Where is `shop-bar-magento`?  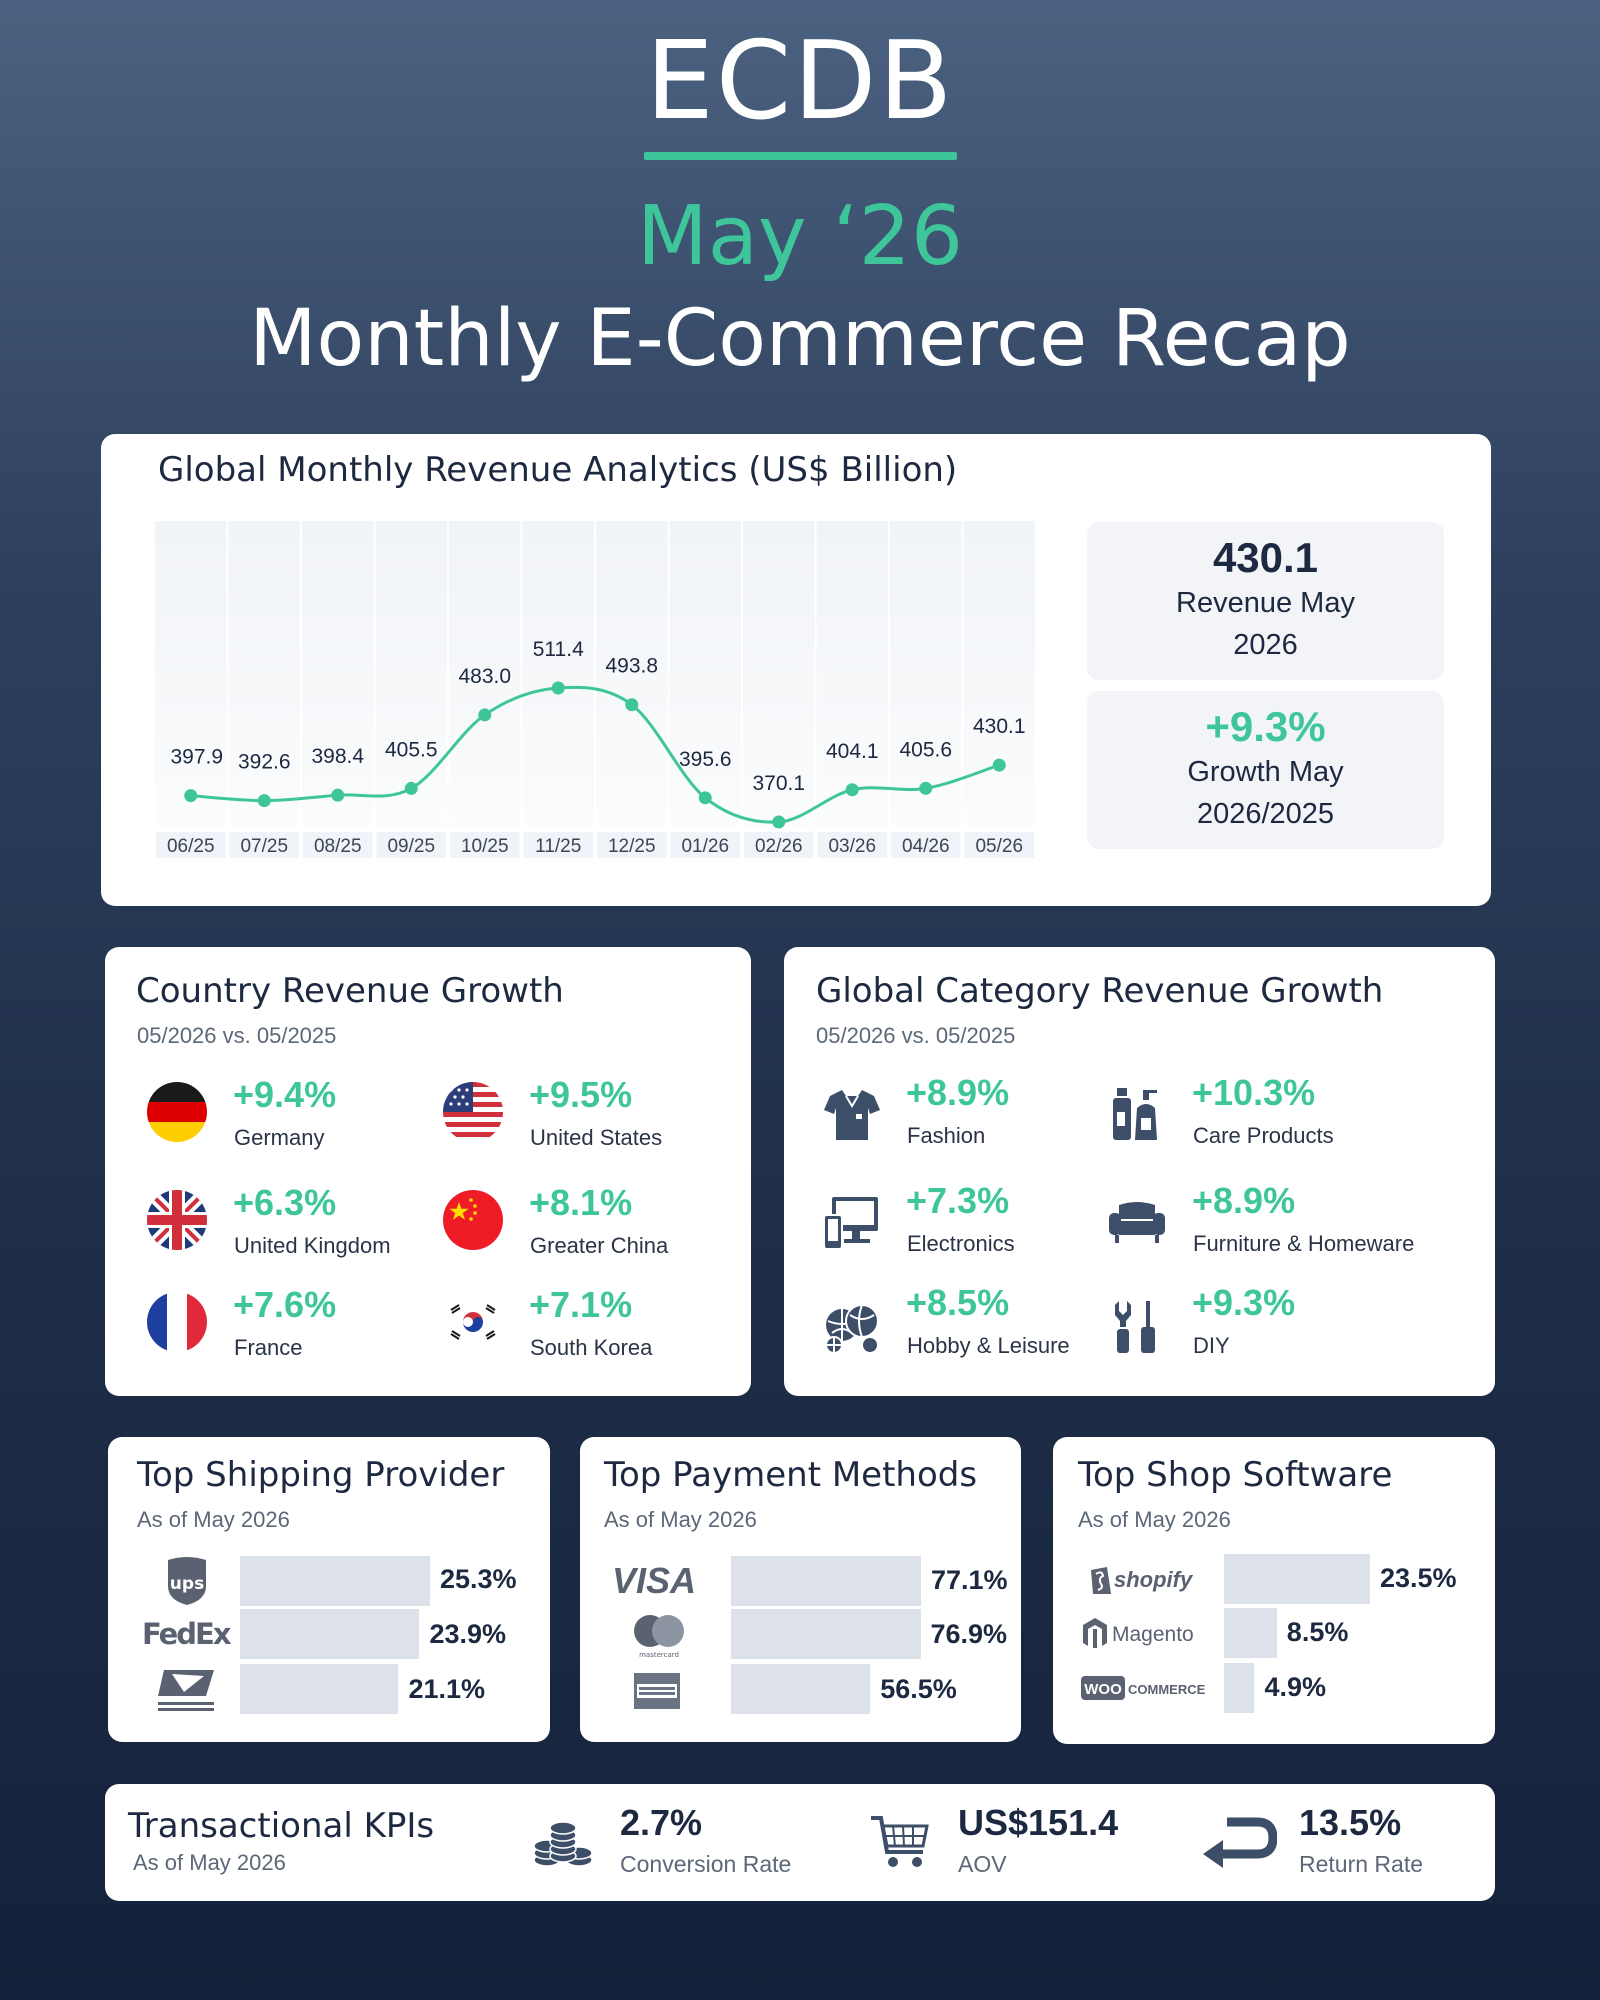
shop-bar-magento is located at coordinates (1250, 1633).